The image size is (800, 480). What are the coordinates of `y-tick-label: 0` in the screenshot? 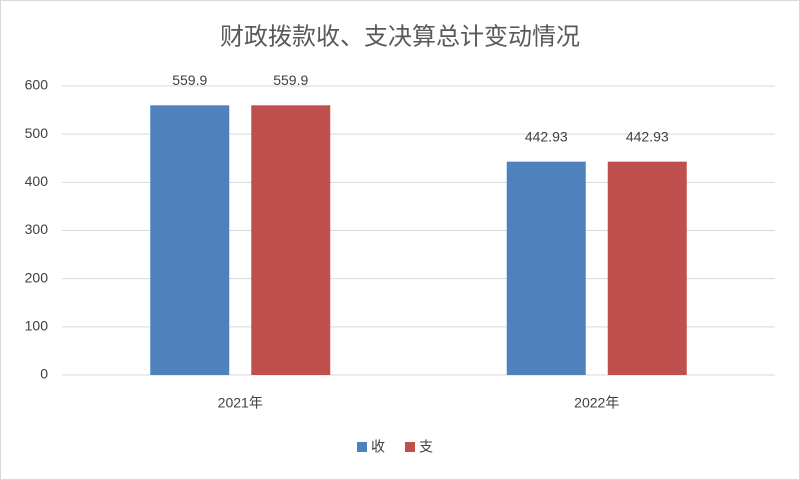 It's located at (44, 374).